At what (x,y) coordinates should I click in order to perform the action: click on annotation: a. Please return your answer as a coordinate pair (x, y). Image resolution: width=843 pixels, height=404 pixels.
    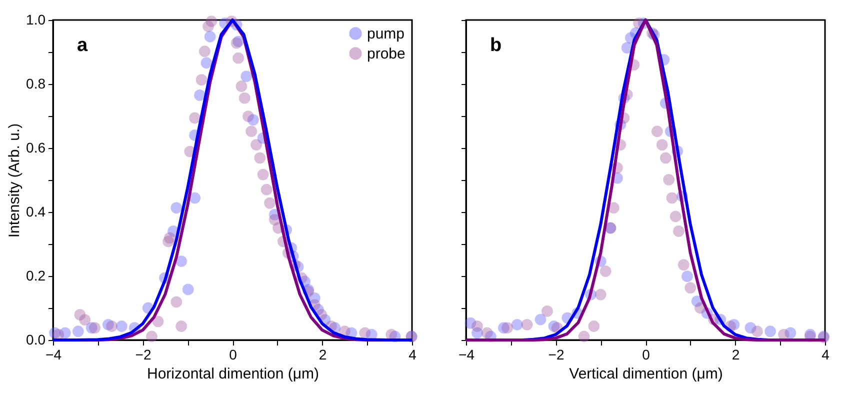
    Looking at the image, I should click on (82, 45).